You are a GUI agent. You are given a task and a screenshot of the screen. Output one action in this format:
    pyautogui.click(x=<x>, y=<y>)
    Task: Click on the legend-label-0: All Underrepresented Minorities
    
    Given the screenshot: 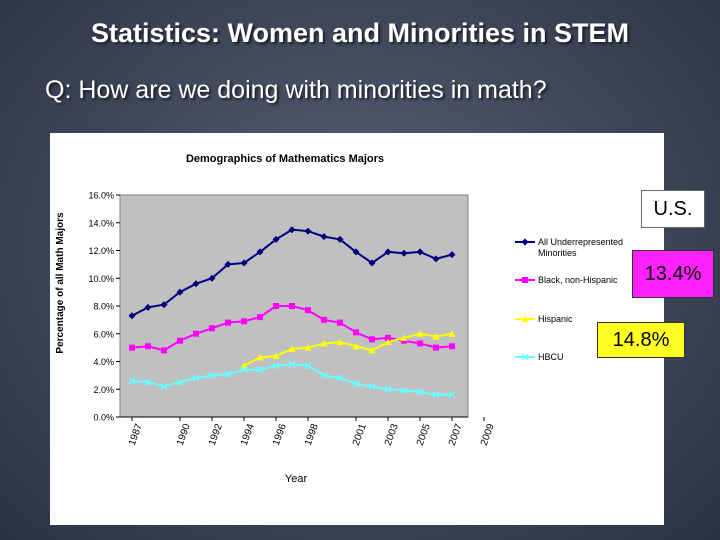 What is the action you would take?
    pyautogui.click(x=580, y=247)
    